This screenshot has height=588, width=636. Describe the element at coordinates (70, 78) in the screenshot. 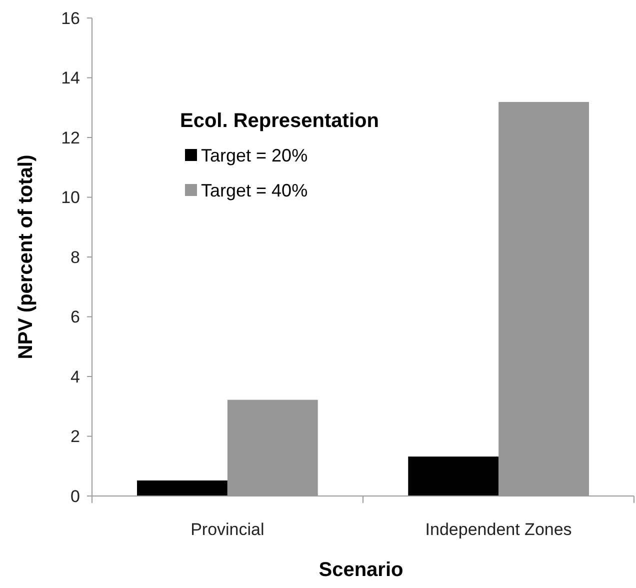

I see `y-tick-label: 14` at that location.